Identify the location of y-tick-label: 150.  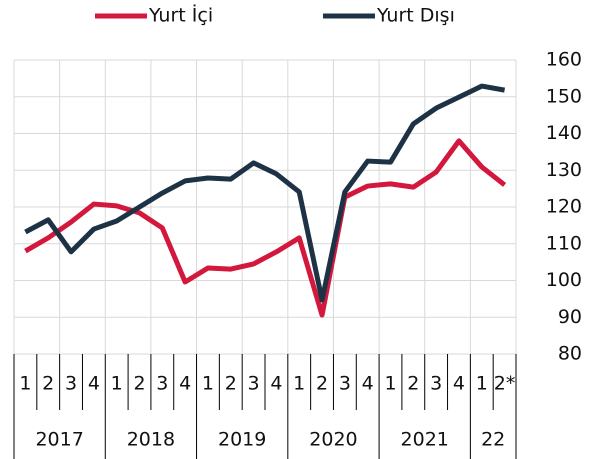
(564, 96).